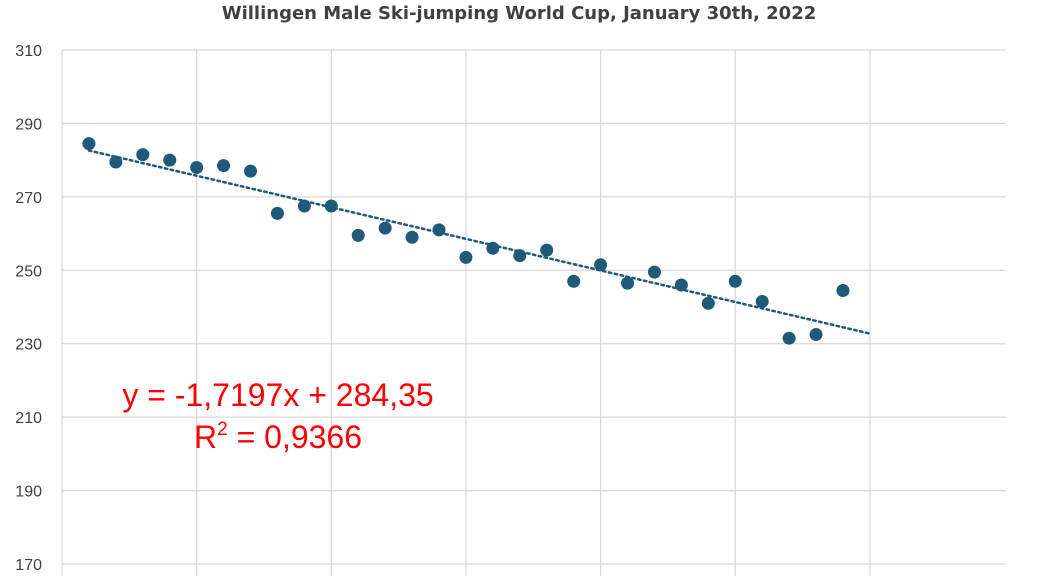 Image resolution: width=1038 pixels, height=576 pixels. I want to click on r-squared-label: R2 = 0,9366, so click(278, 437).